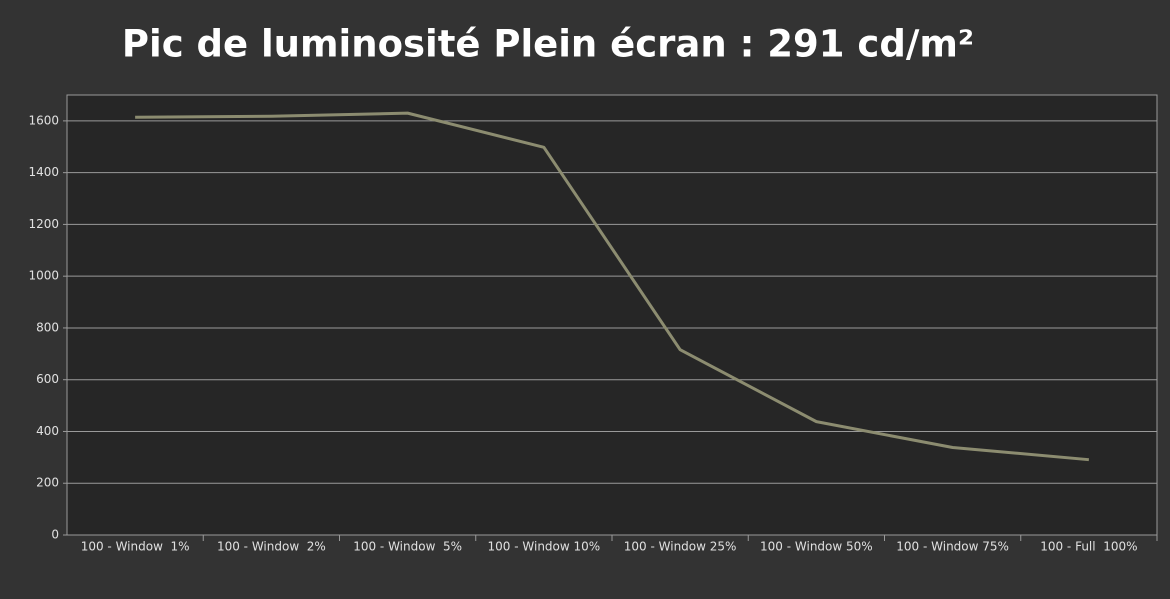 The height and width of the screenshot is (599, 1170). Describe the element at coordinates (47, 379) in the screenshot. I see `y-tick-label: 600` at that location.